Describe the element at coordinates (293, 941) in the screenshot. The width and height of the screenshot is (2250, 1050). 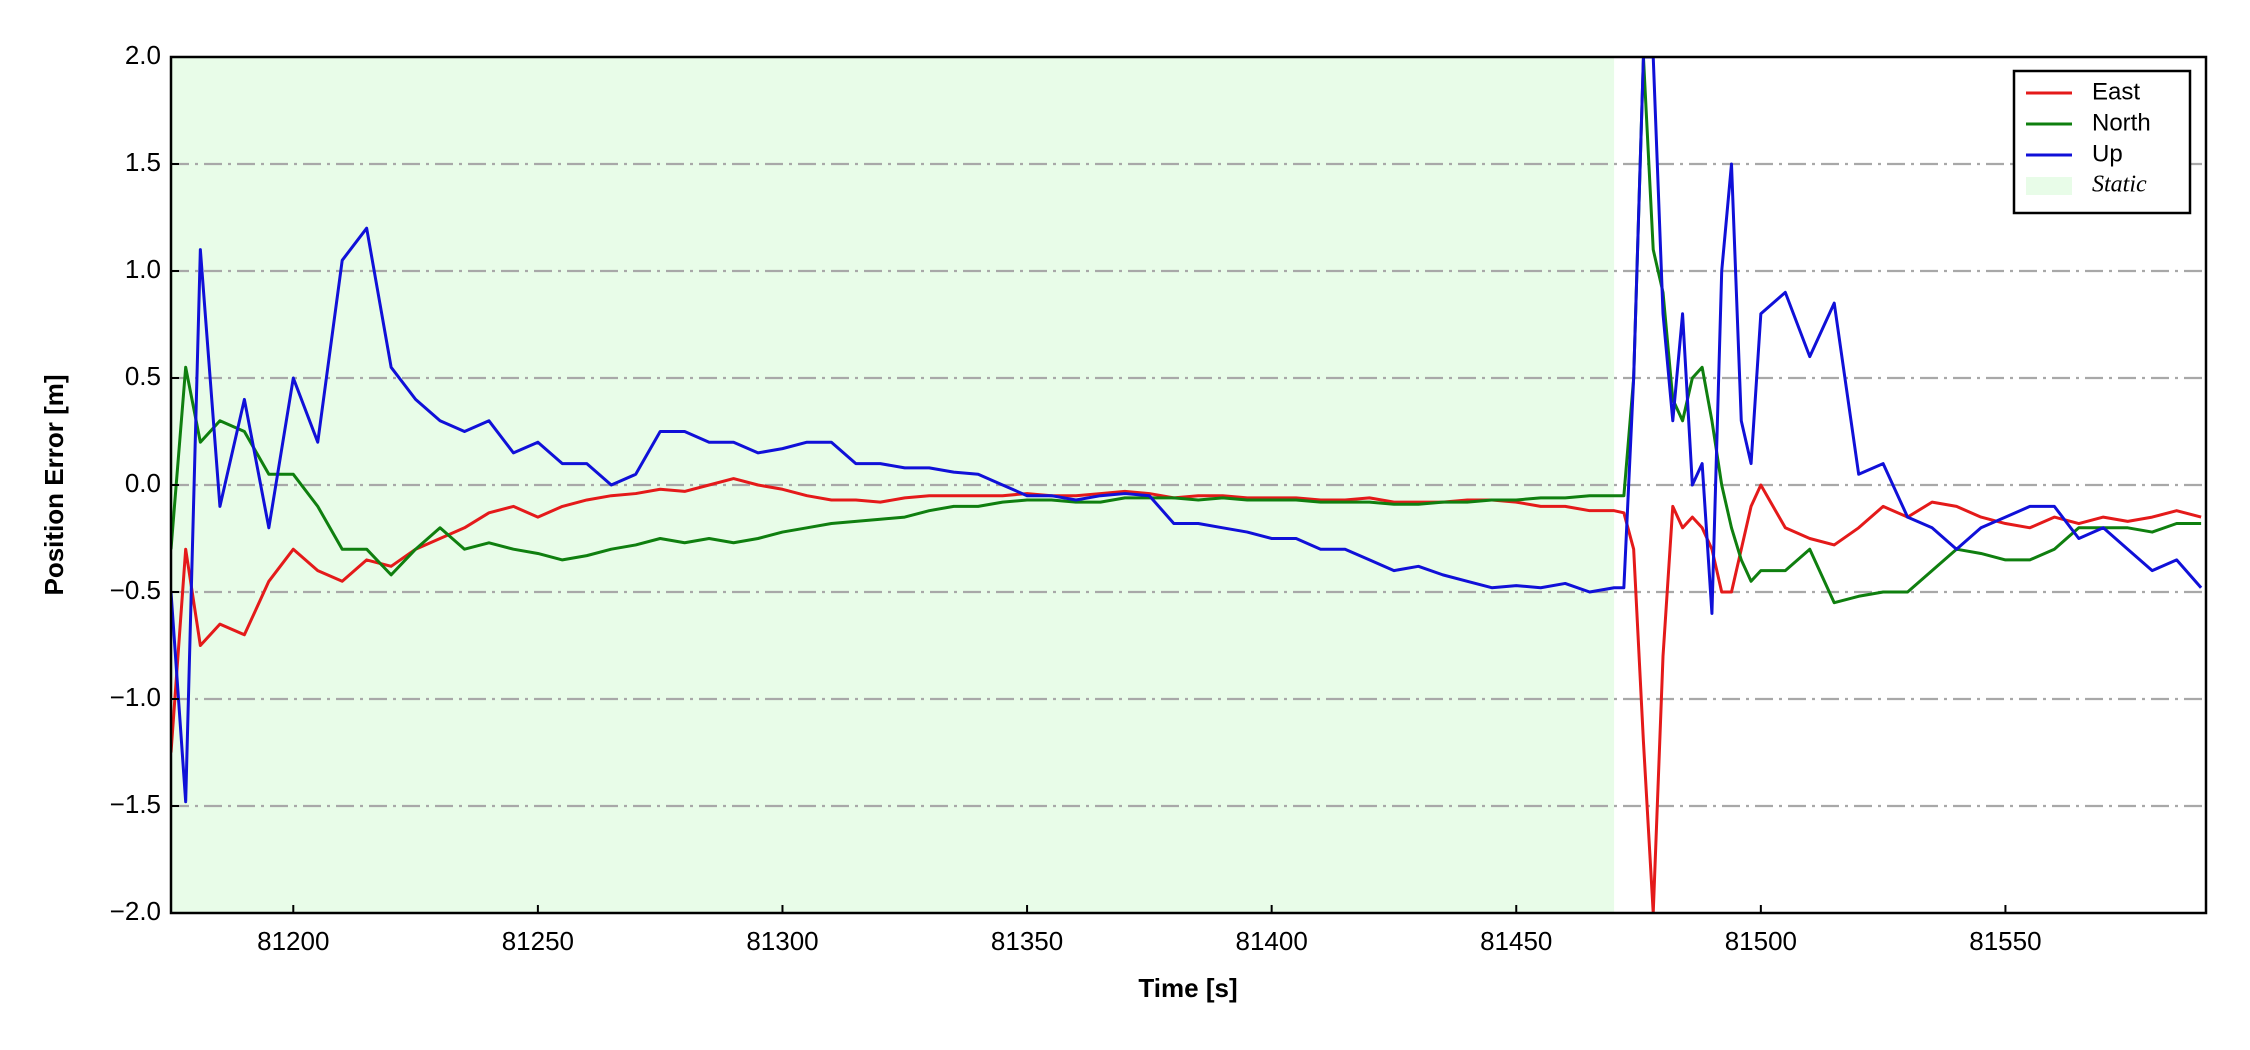
I see `x-tick-label: 81200` at that location.